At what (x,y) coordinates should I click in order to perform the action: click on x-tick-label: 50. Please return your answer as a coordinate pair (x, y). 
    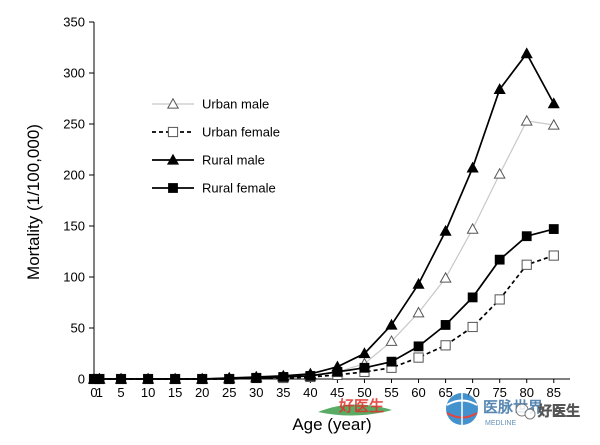
    Looking at the image, I should click on (364, 392).